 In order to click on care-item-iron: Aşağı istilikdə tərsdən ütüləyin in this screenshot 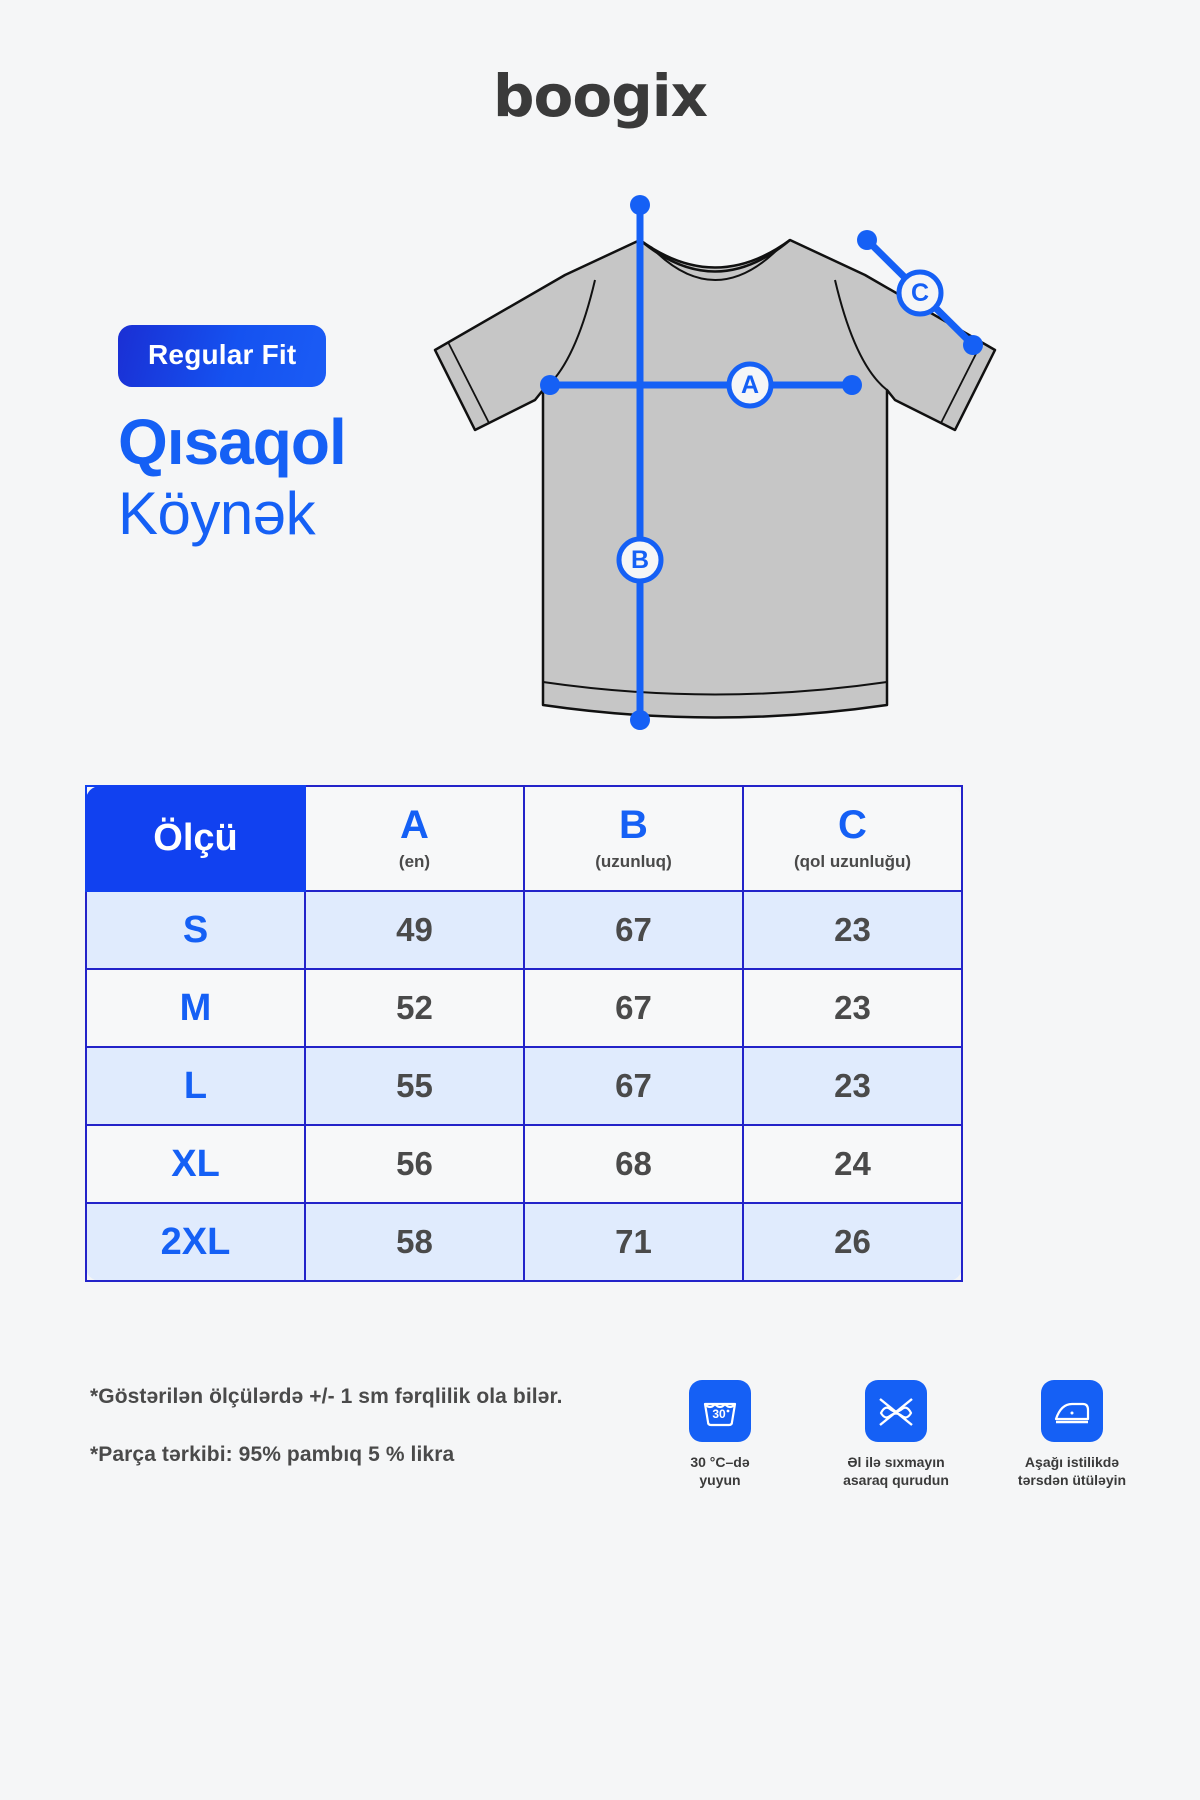, I will do `click(1072, 1435)`.